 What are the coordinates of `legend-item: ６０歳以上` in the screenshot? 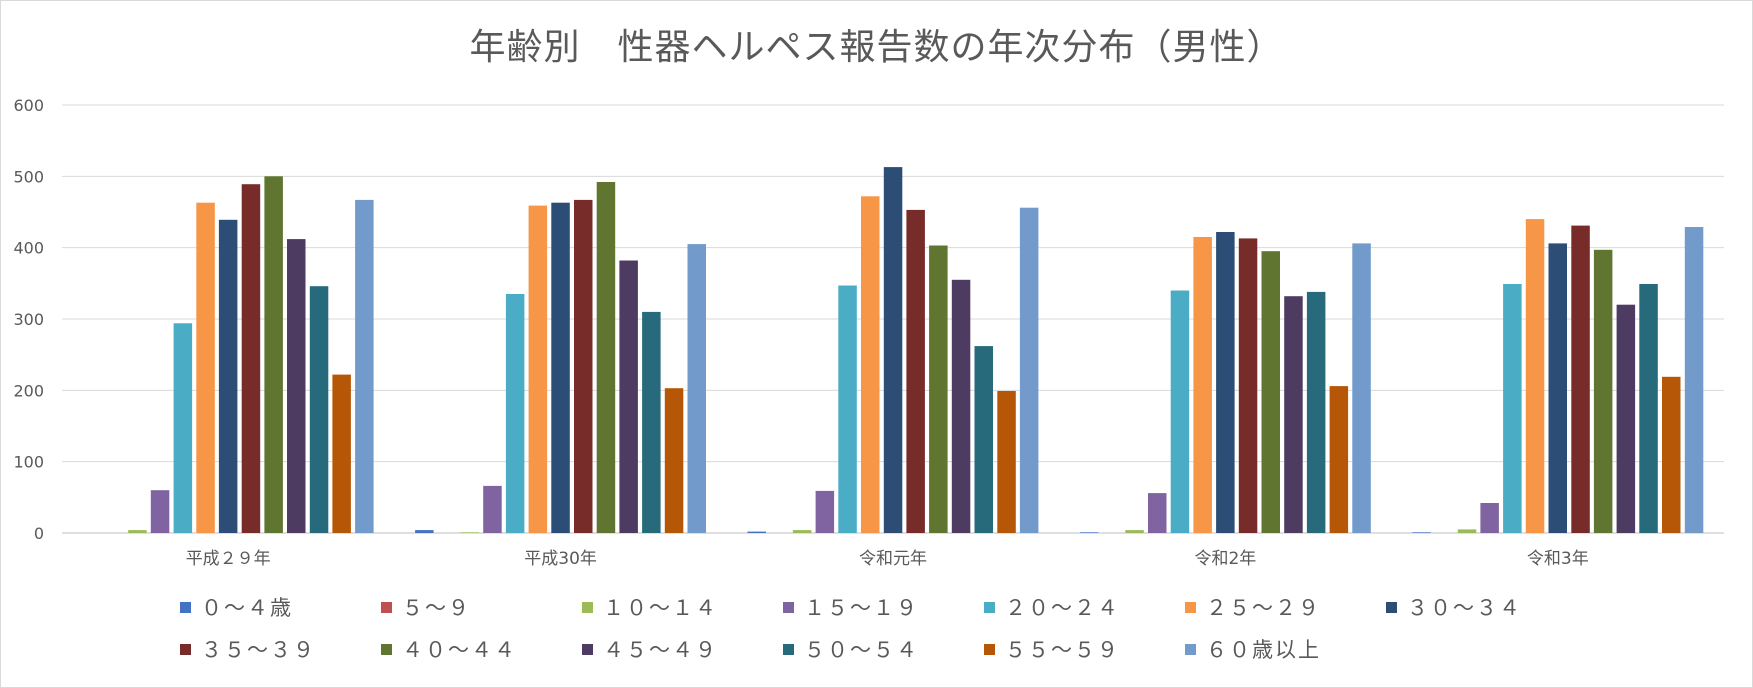 It's located at (1253, 649).